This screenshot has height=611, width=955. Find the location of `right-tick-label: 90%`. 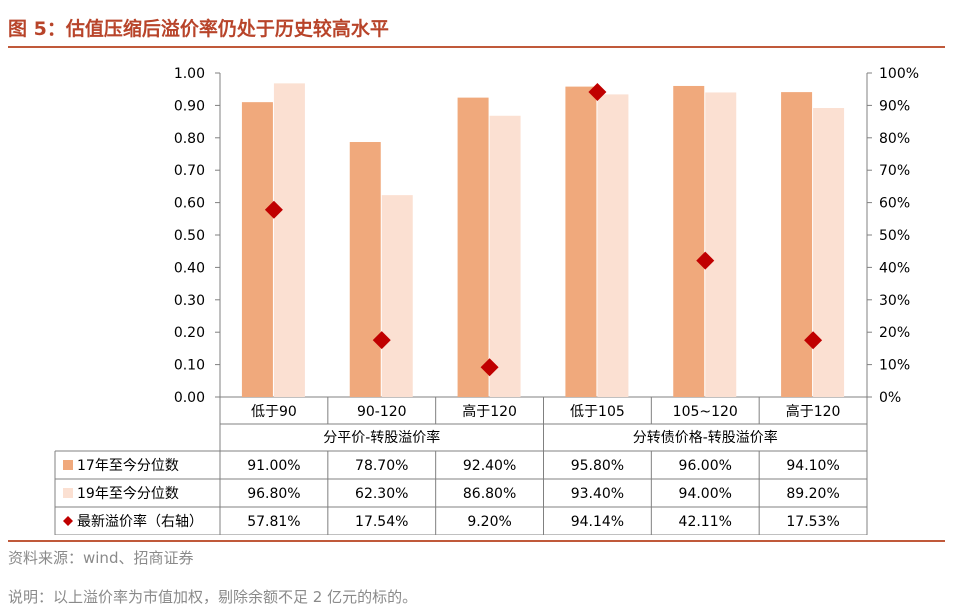

right-tick-label: 90% is located at coordinates (894, 106).